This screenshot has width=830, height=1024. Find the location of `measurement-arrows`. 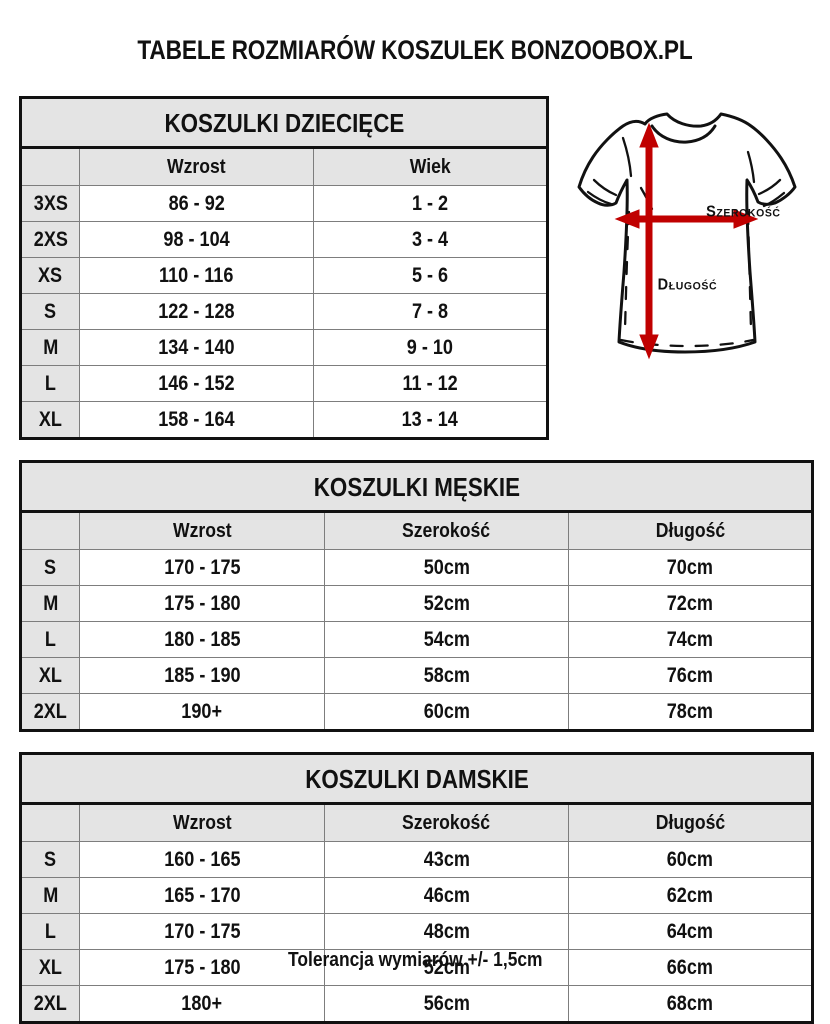

measurement-arrows is located at coordinates (686, 241).